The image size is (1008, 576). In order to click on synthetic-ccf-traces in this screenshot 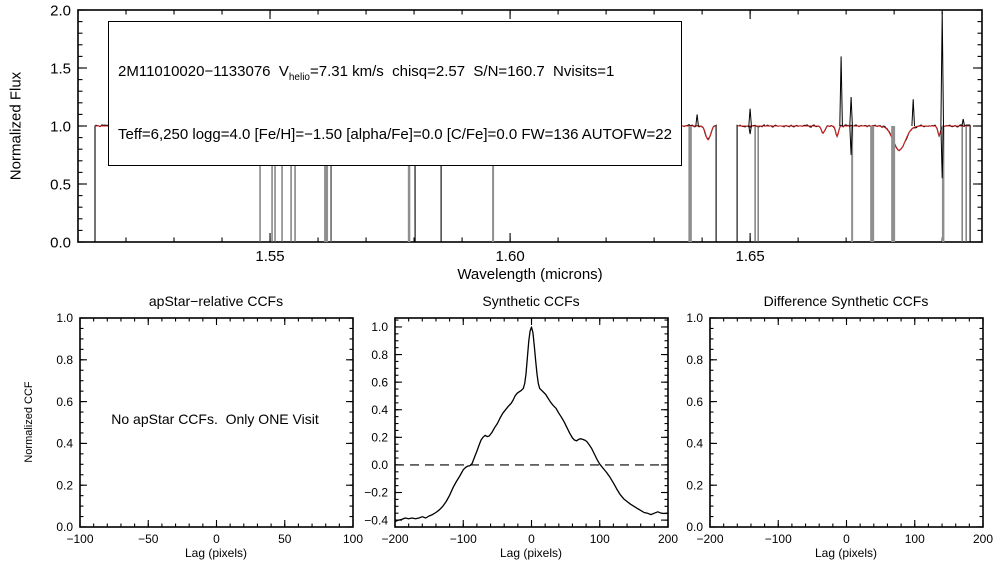, I will do `click(531, 424)`.